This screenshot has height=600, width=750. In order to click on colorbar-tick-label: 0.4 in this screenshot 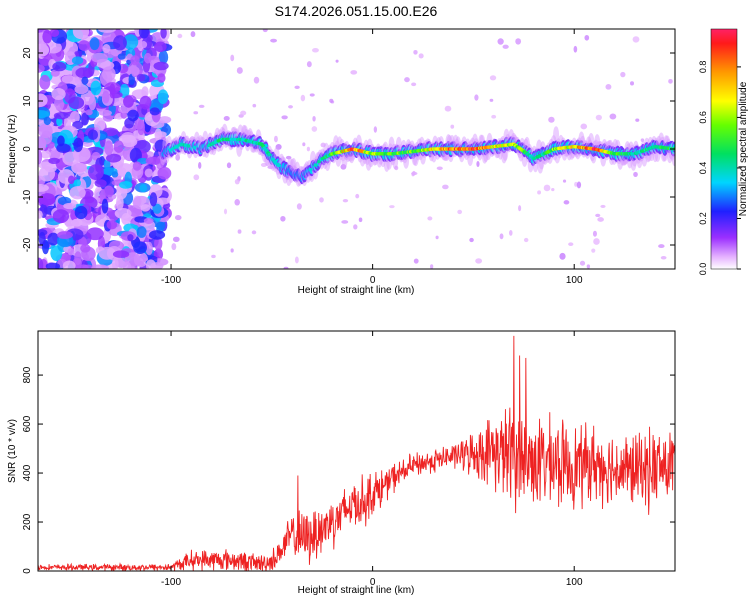, I will do `click(703, 168)`.